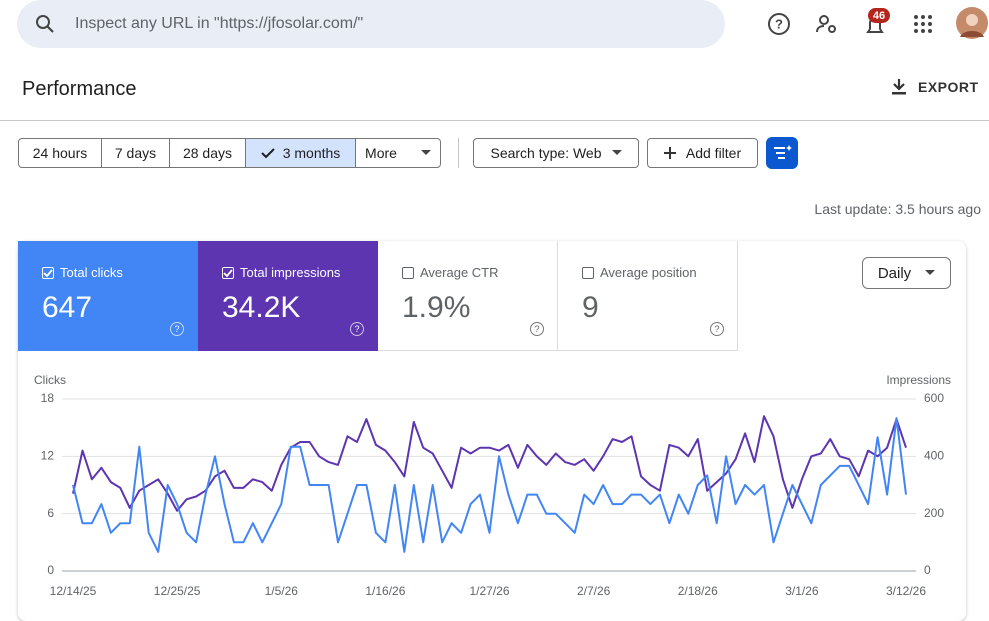 Image resolution: width=989 pixels, height=621 pixels. I want to click on x-tick-label: 3/12/26, so click(906, 591).